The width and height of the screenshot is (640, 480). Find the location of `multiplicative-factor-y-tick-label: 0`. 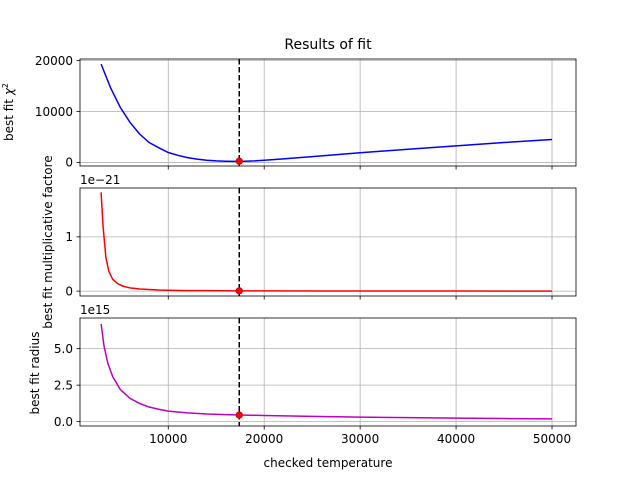

multiplicative-factor-y-tick-label: 0 is located at coordinates (69, 291).